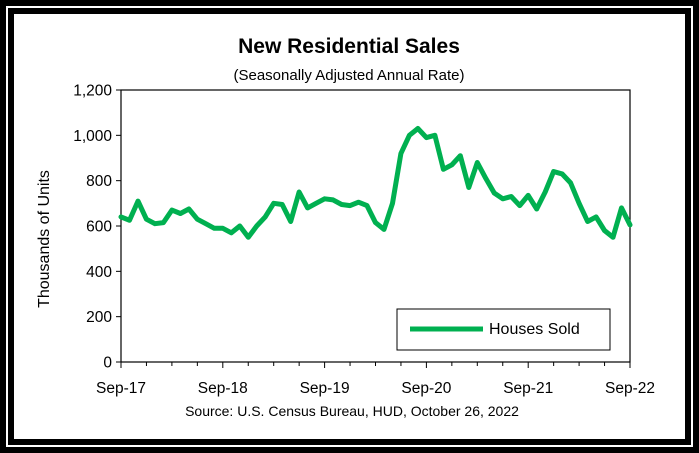 The image size is (699, 453). I want to click on x-tick-label: Sep-20, so click(426, 388).